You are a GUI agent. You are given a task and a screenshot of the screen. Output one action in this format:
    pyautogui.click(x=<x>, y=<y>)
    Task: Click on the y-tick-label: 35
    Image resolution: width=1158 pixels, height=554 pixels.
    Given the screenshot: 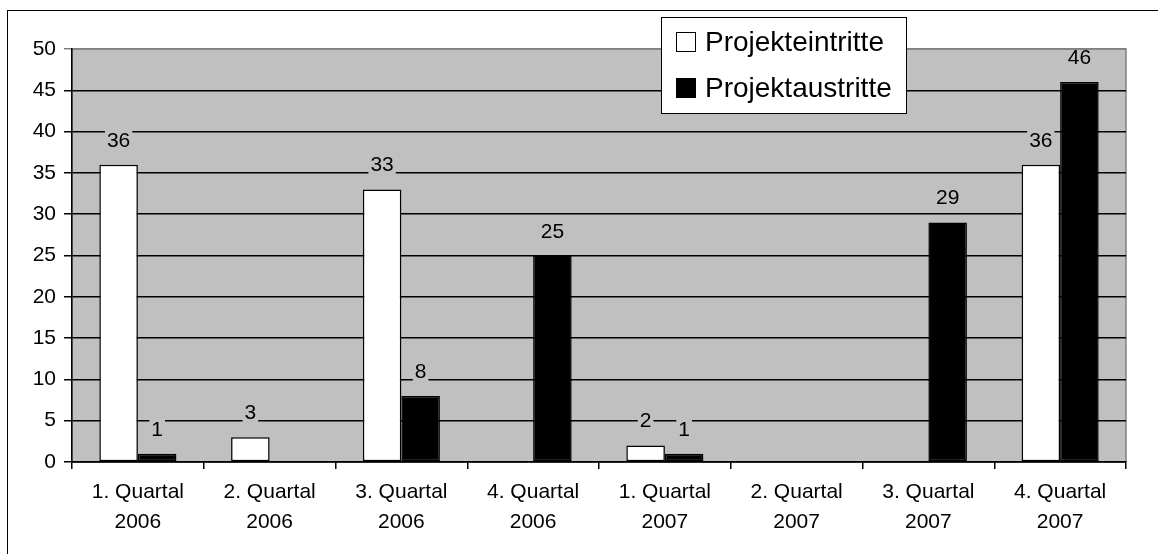 What is the action you would take?
    pyautogui.click(x=44, y=171)
    